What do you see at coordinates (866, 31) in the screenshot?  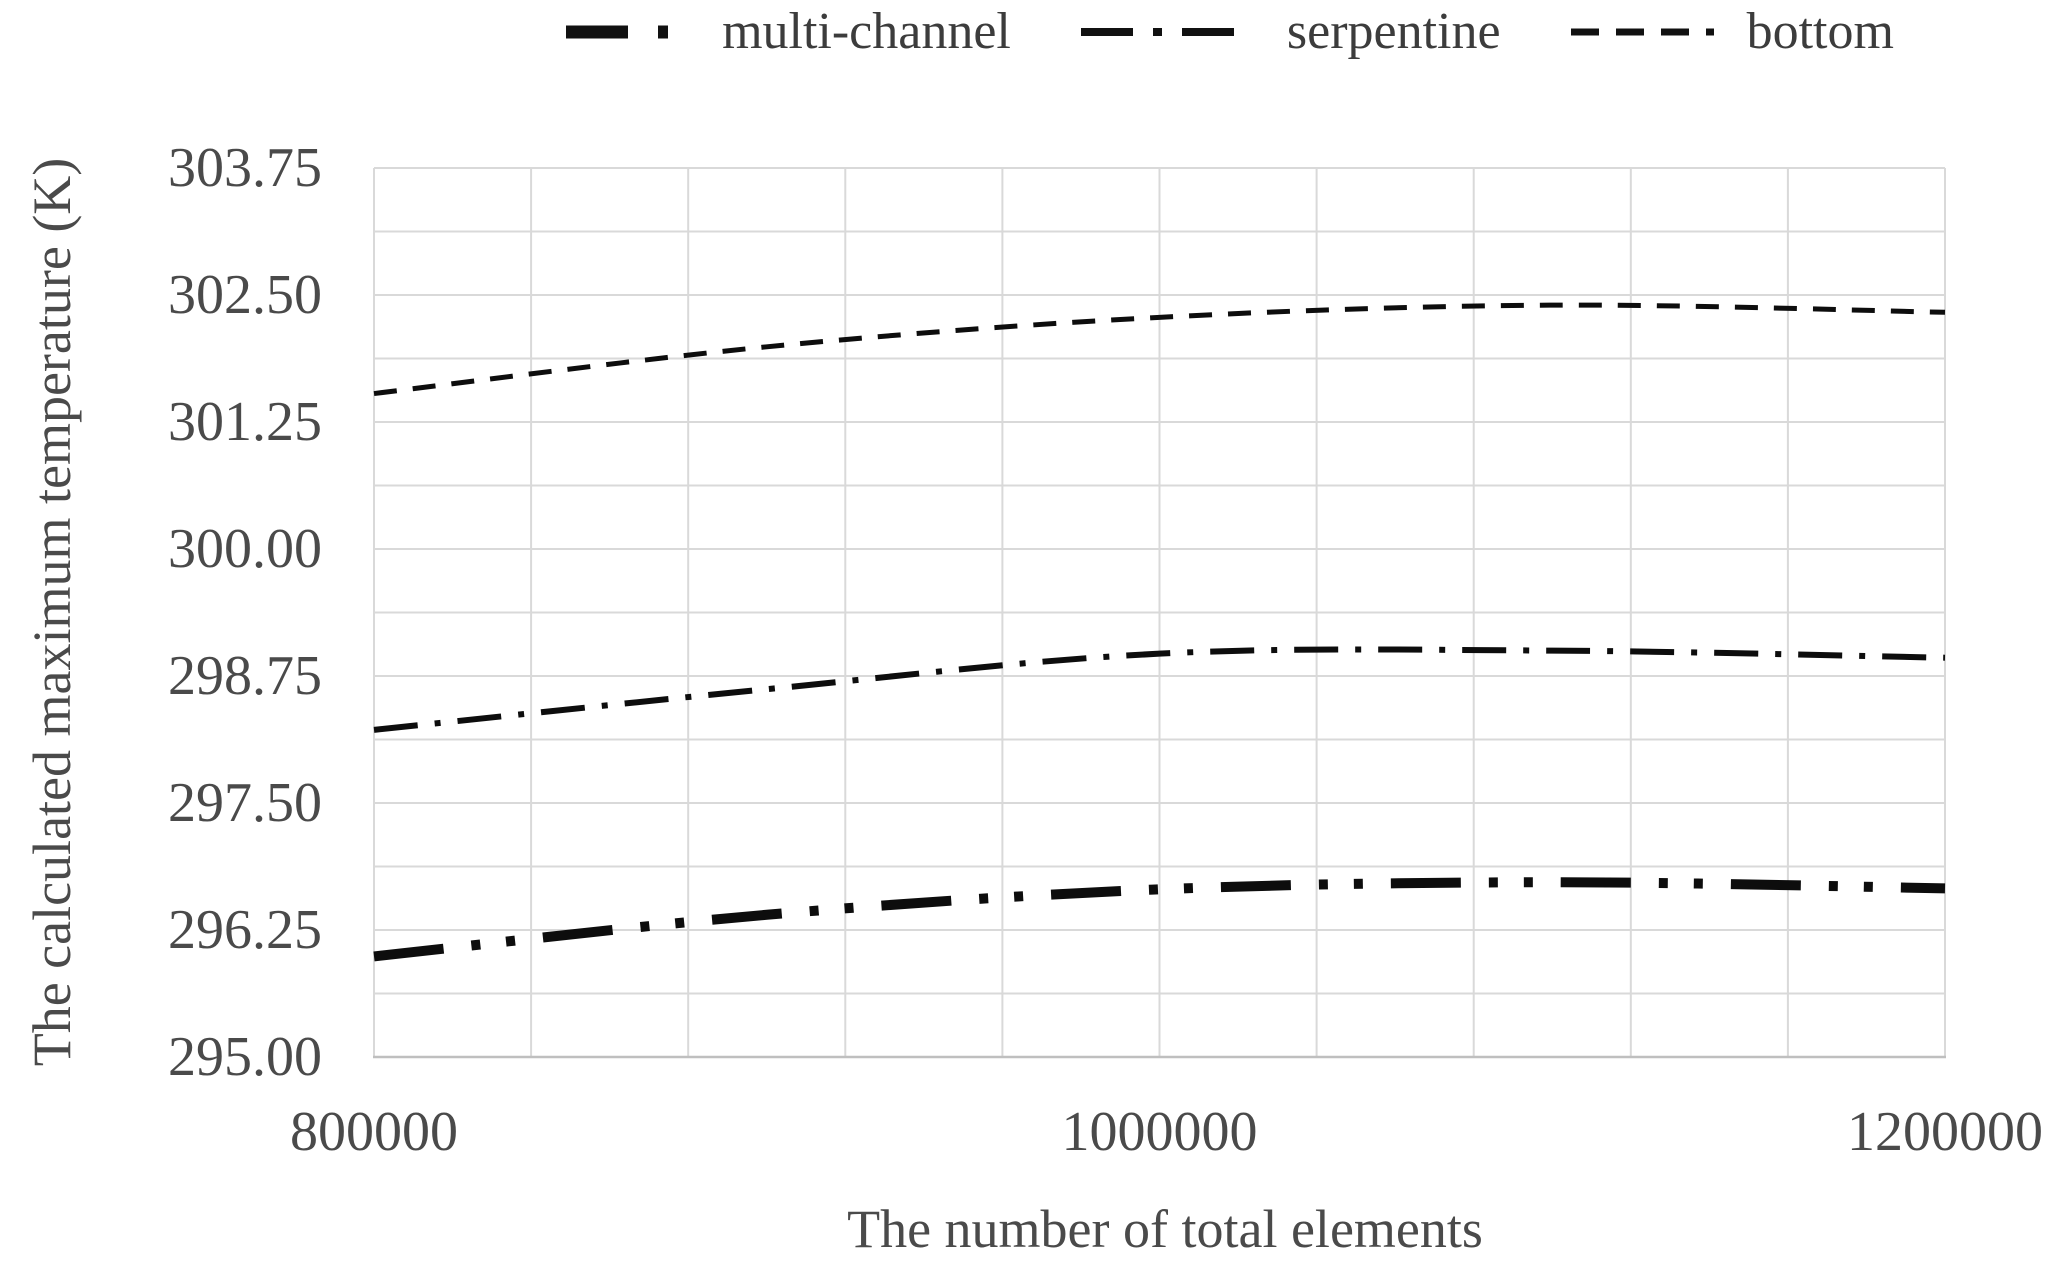 I see `legend-label-multi-channel: multi-channel` at bounding box center [866, 31].